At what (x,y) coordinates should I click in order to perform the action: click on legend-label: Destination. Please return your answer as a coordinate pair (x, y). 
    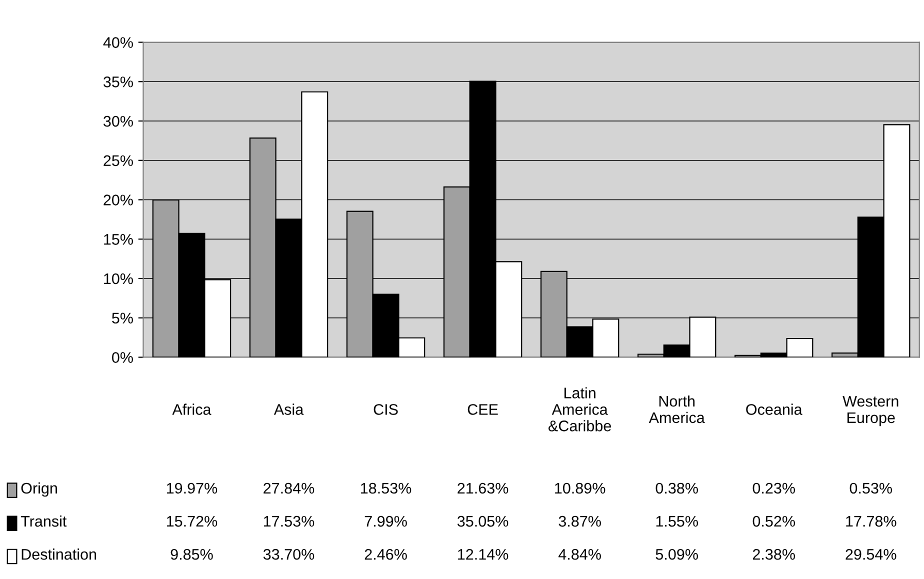
    Looking at the image, I should click on (59, 554).